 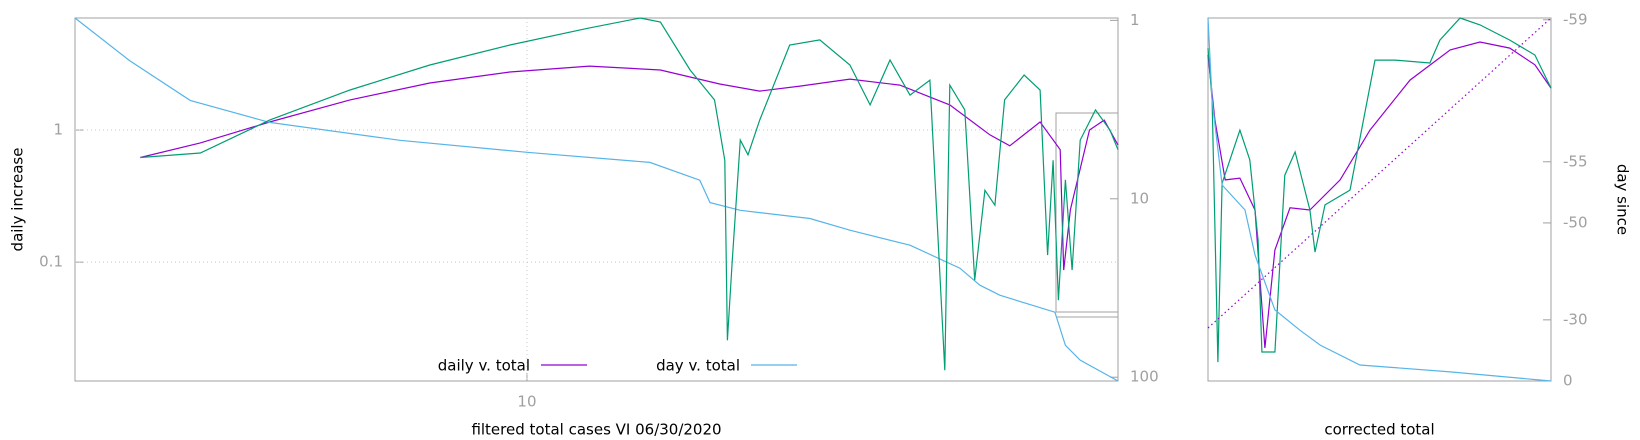 I want to click on series-line, so click(x=1379, y=173).